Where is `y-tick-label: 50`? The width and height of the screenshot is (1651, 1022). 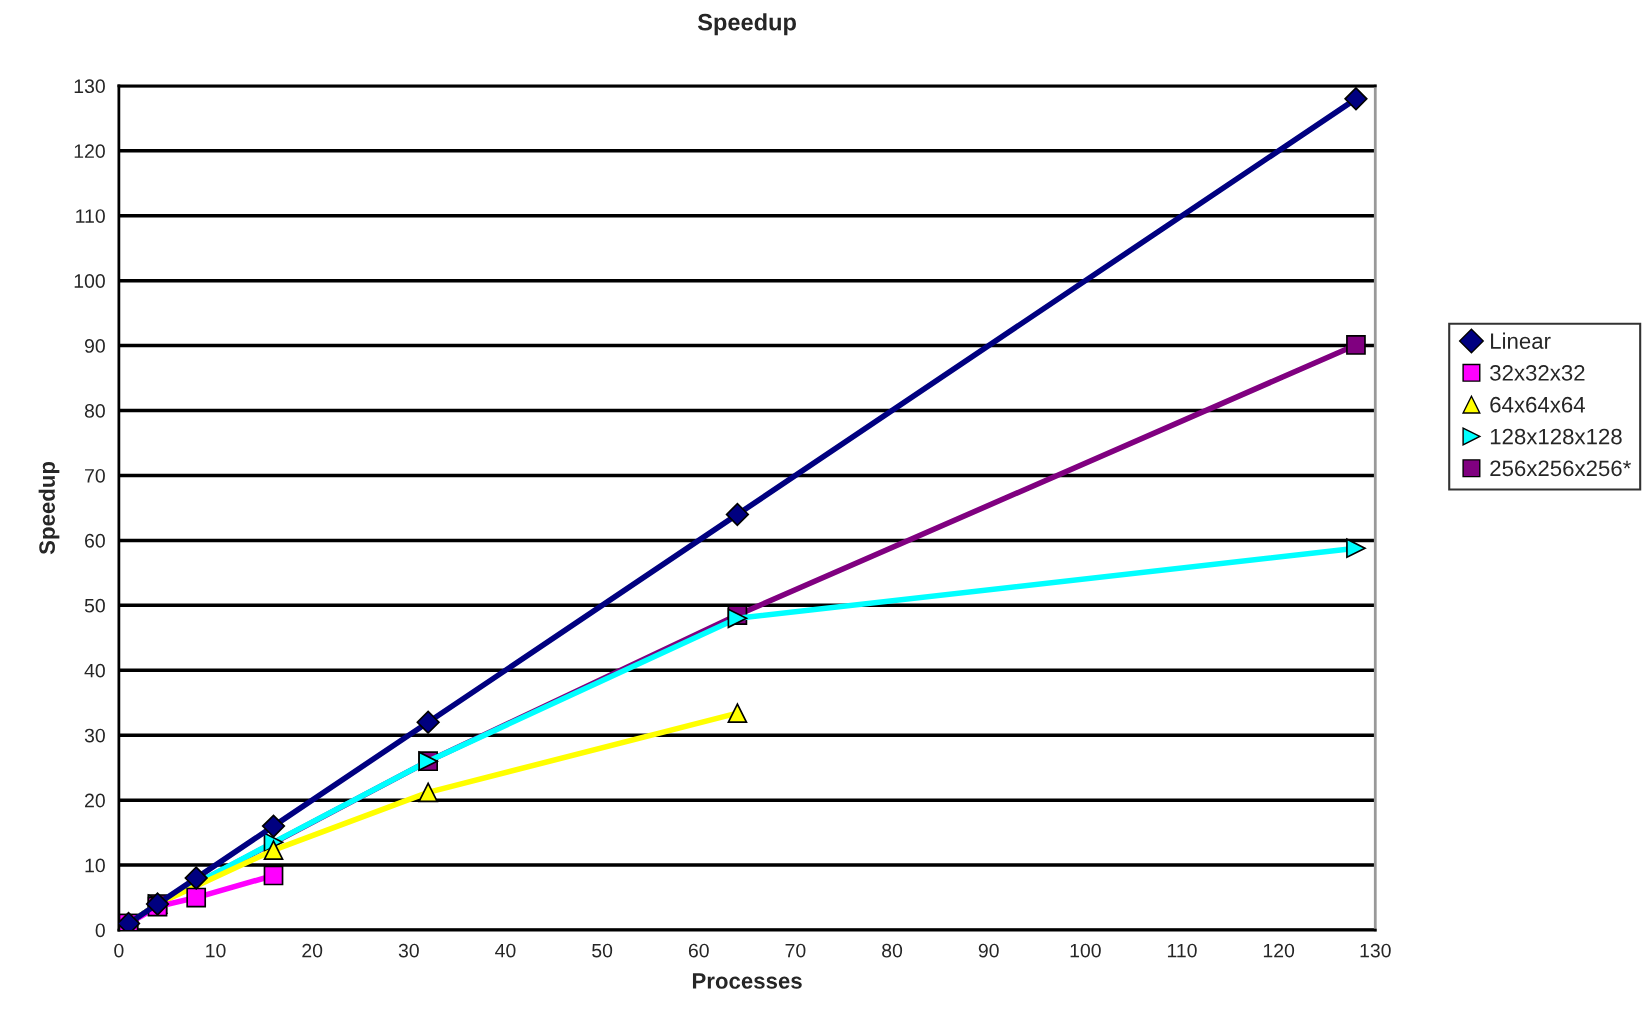 y-tick-label: 50 is located at coordinates (94, 605).